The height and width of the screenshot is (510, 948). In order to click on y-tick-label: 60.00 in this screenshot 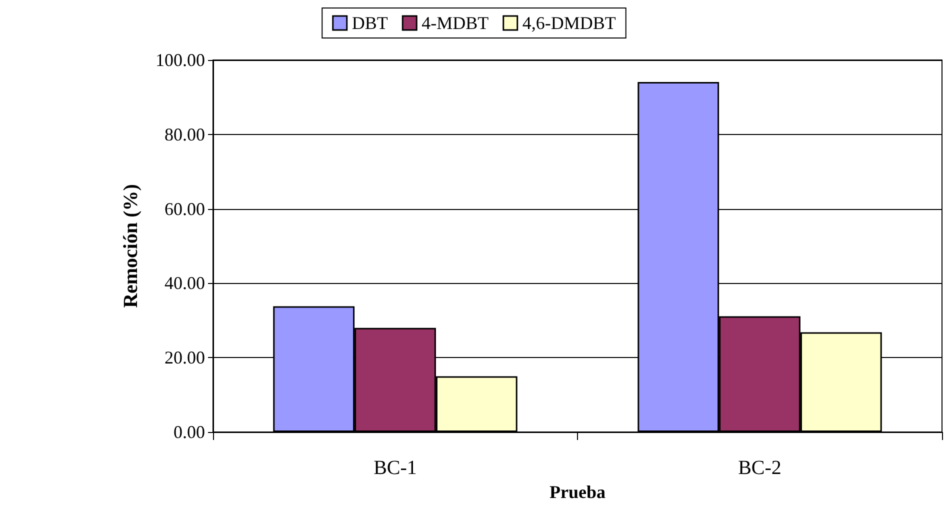, I will do `click(184, 208)`.